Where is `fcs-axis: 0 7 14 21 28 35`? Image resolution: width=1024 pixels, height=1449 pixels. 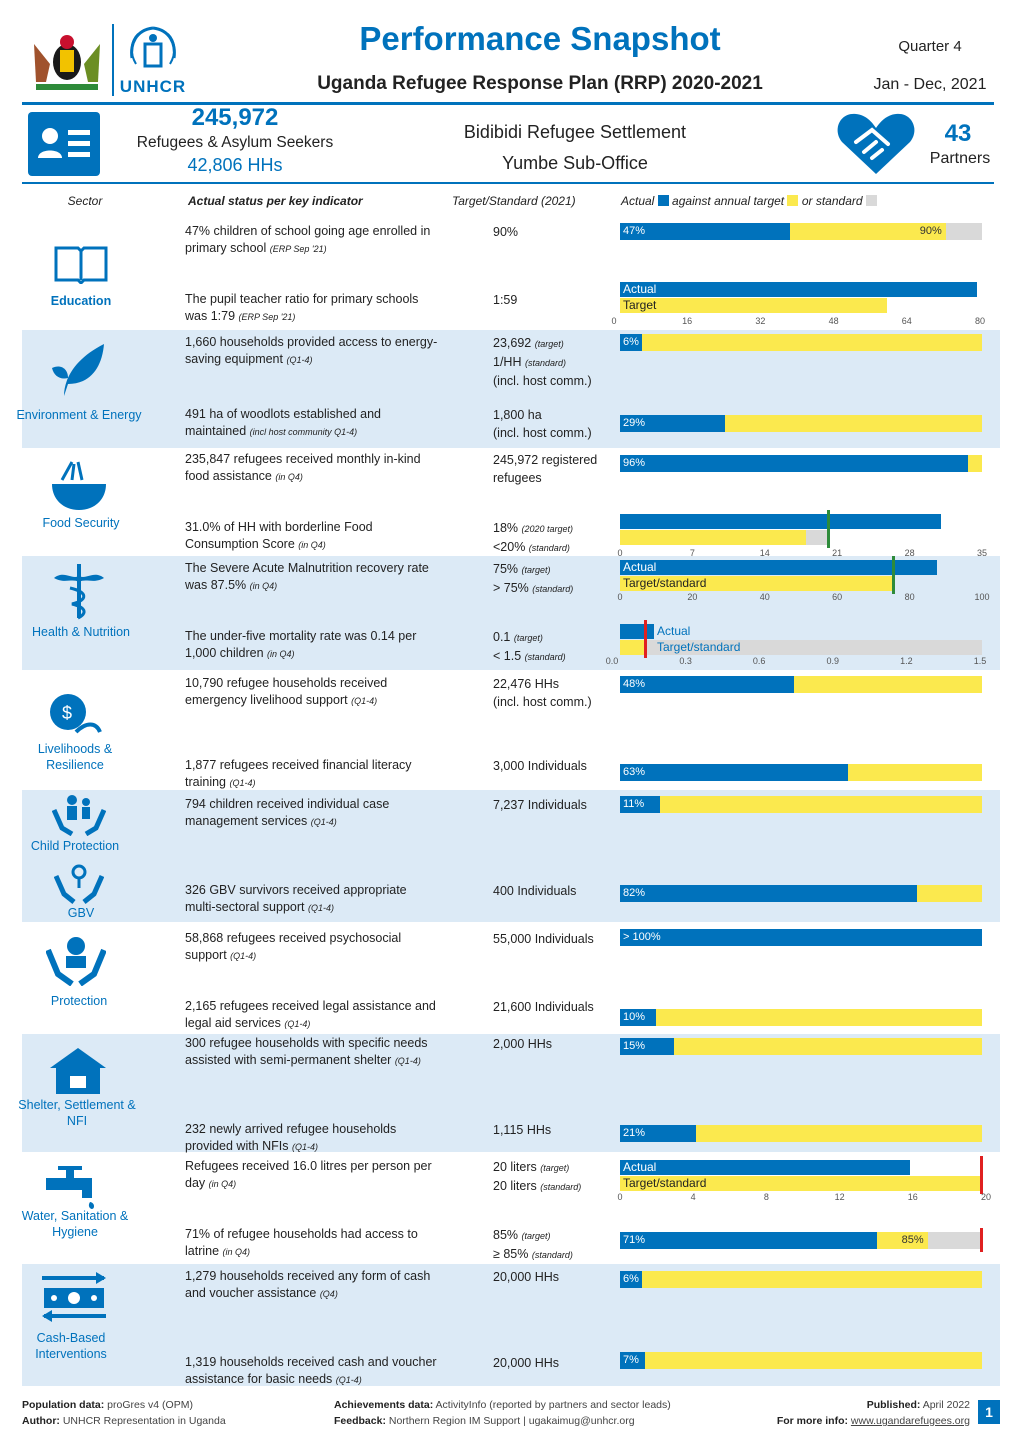 fcs-axis: 0 7 14 21 28 35 is located at coordinates (802, 553).